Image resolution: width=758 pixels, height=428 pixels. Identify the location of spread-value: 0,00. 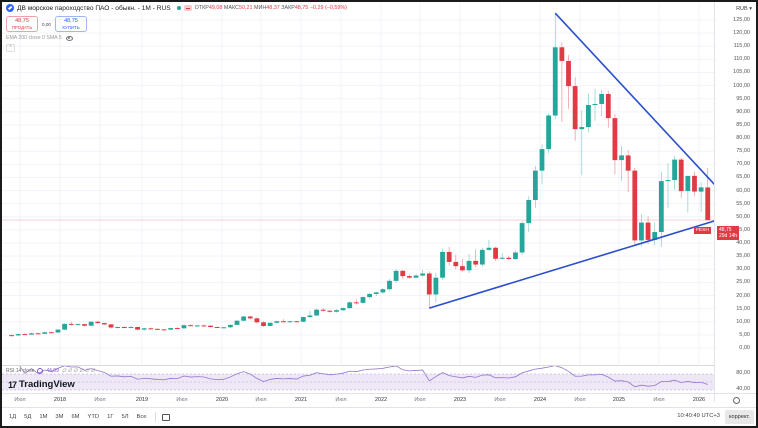
(46, 24).